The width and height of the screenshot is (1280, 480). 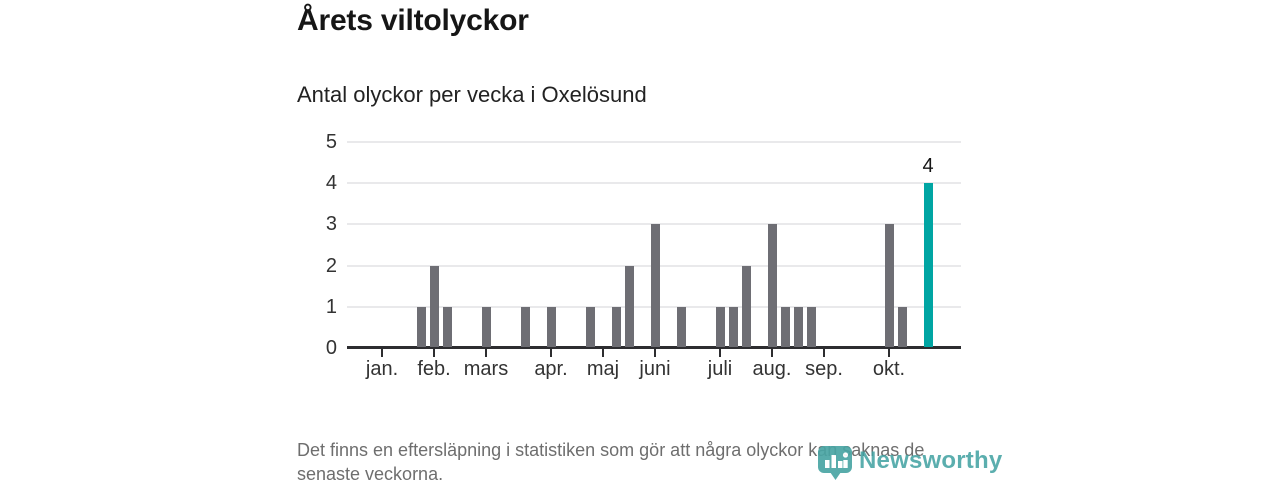 What do you see at coordinates (655, 369) in the screenshot?
I see `x-axis-label-juni: juni` at bounding box center [655, 369].